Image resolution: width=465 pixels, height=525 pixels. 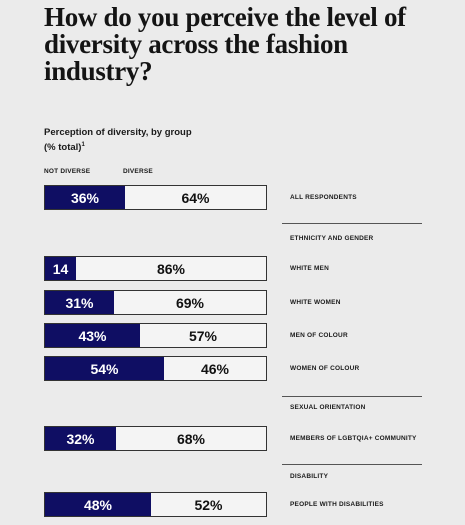 What do you see at coordinates (155, 438) in the screenshot?
I see `bar-row: 32% 68%` at bounding box center [155, 438].